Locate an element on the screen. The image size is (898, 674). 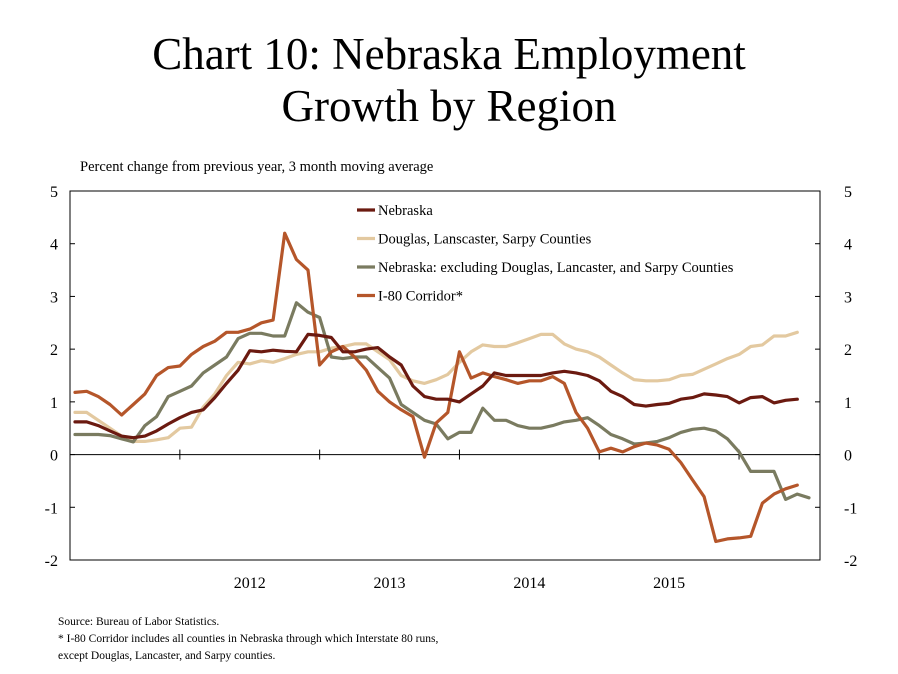
x-tick-label: 2014 is located at coordinates (529, 583).